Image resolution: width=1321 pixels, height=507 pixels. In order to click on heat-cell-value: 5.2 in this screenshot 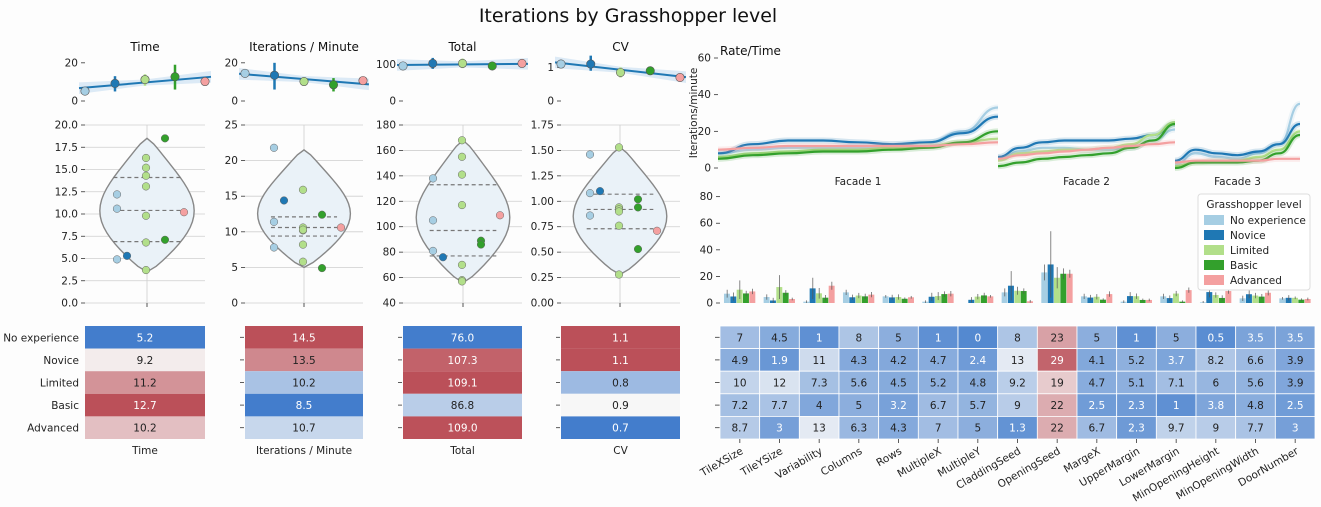, I will do `click(145, 338)`.